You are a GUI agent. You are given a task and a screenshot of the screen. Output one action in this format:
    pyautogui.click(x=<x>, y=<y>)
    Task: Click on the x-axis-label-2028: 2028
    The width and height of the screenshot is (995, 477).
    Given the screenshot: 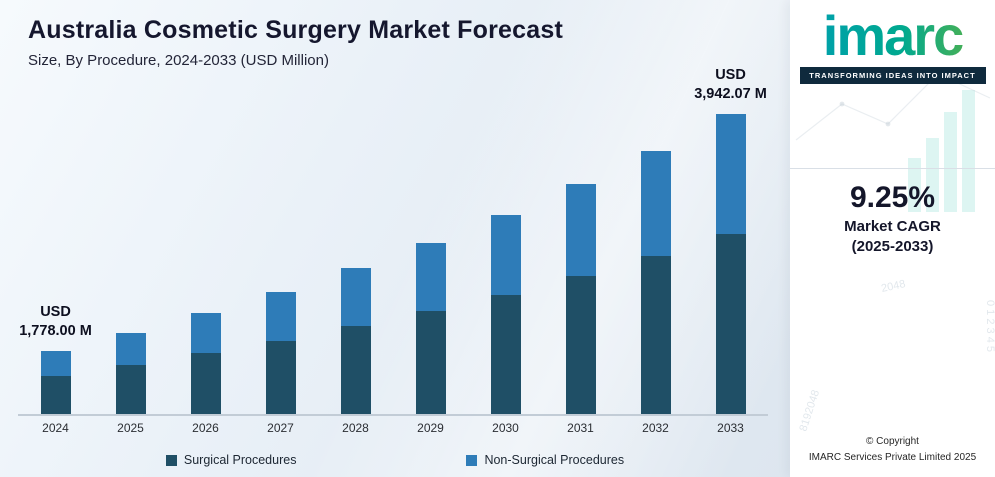 What is the action you would take?
    pyautogui.click(x=355, y=428)
    